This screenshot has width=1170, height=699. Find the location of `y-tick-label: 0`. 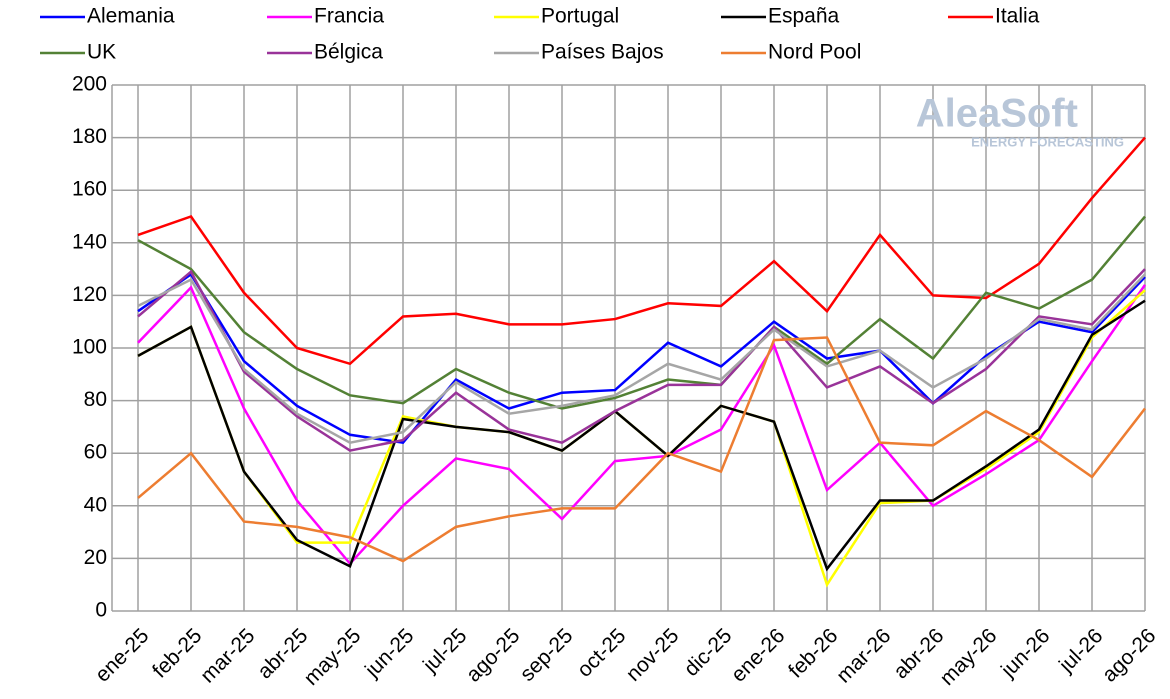

y-tick-label: 0 is located at coordinates (101, 610).